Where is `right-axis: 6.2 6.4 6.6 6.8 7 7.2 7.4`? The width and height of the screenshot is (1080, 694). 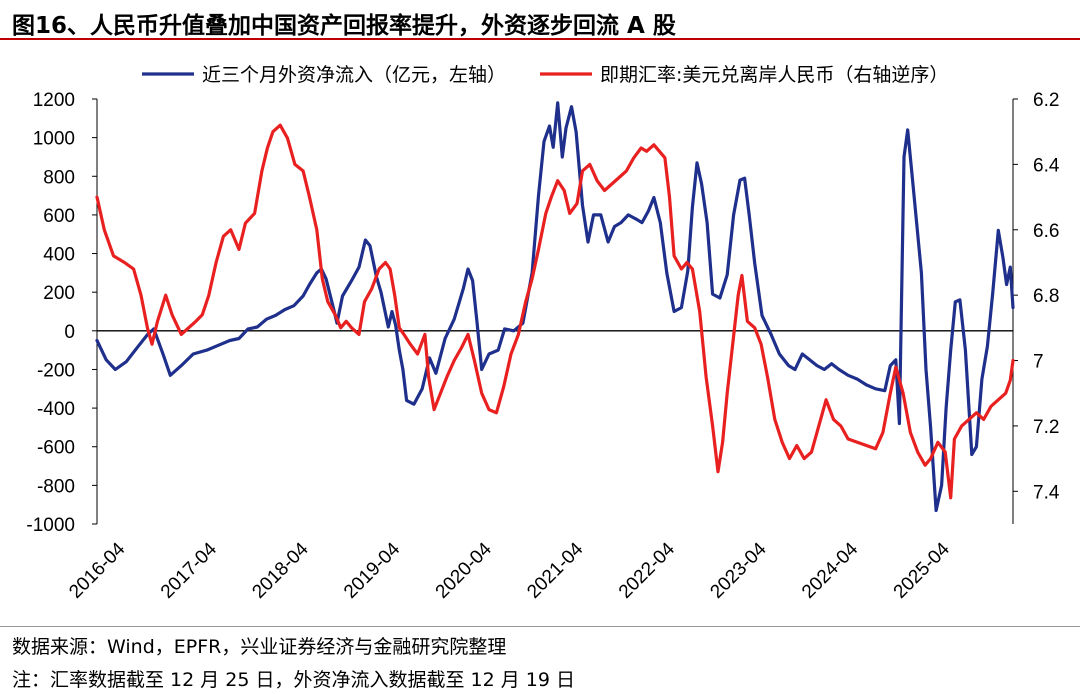
right-axis: 6.2 6.4 6.6 6.8 7 7.2 7.4 is located at coordinates (1036, 307).